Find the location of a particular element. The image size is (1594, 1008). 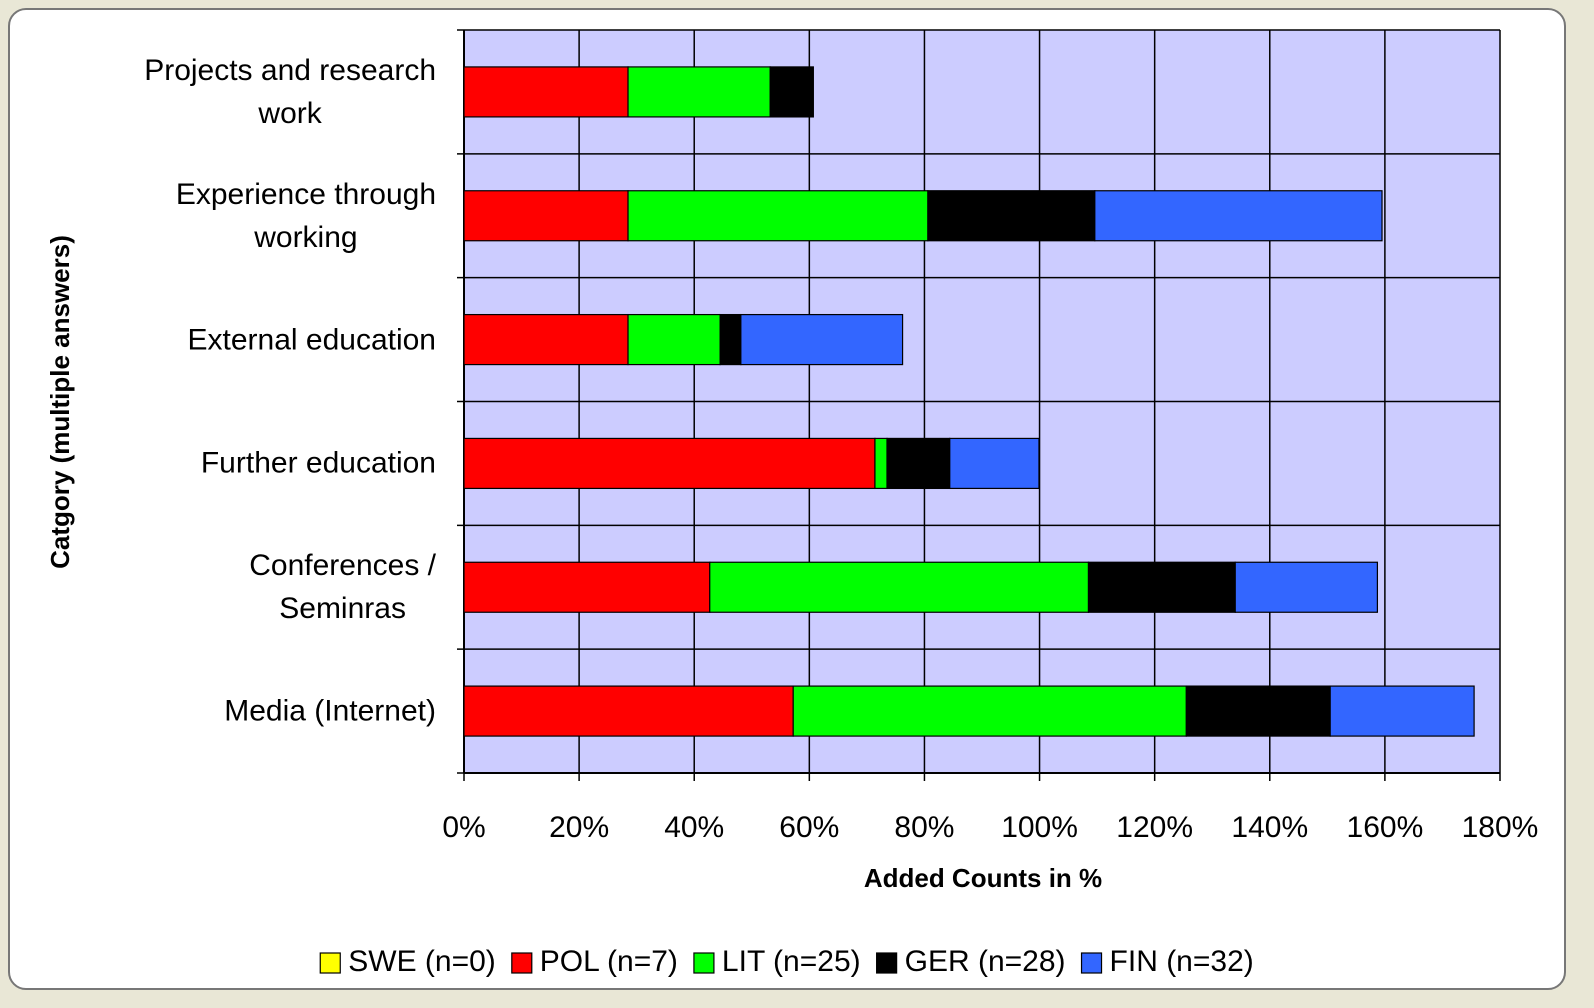

legend-label: SWE (n=0) is located at coordinates (422, 961).